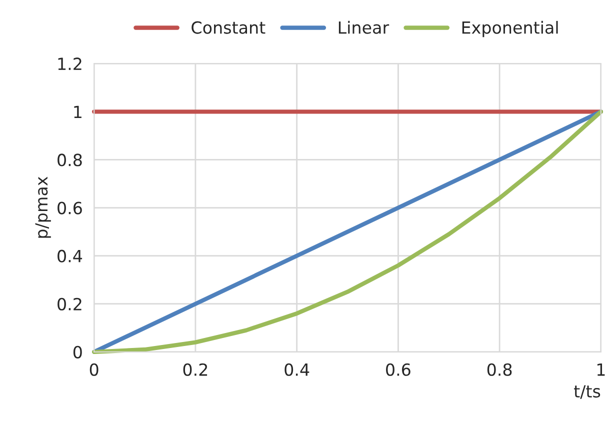 The image size is (607, 424). What do you see at coordinates (70, 256) in the screenshot?
I see `y-tick-label: 0.4` at bounding box center [70, 256].